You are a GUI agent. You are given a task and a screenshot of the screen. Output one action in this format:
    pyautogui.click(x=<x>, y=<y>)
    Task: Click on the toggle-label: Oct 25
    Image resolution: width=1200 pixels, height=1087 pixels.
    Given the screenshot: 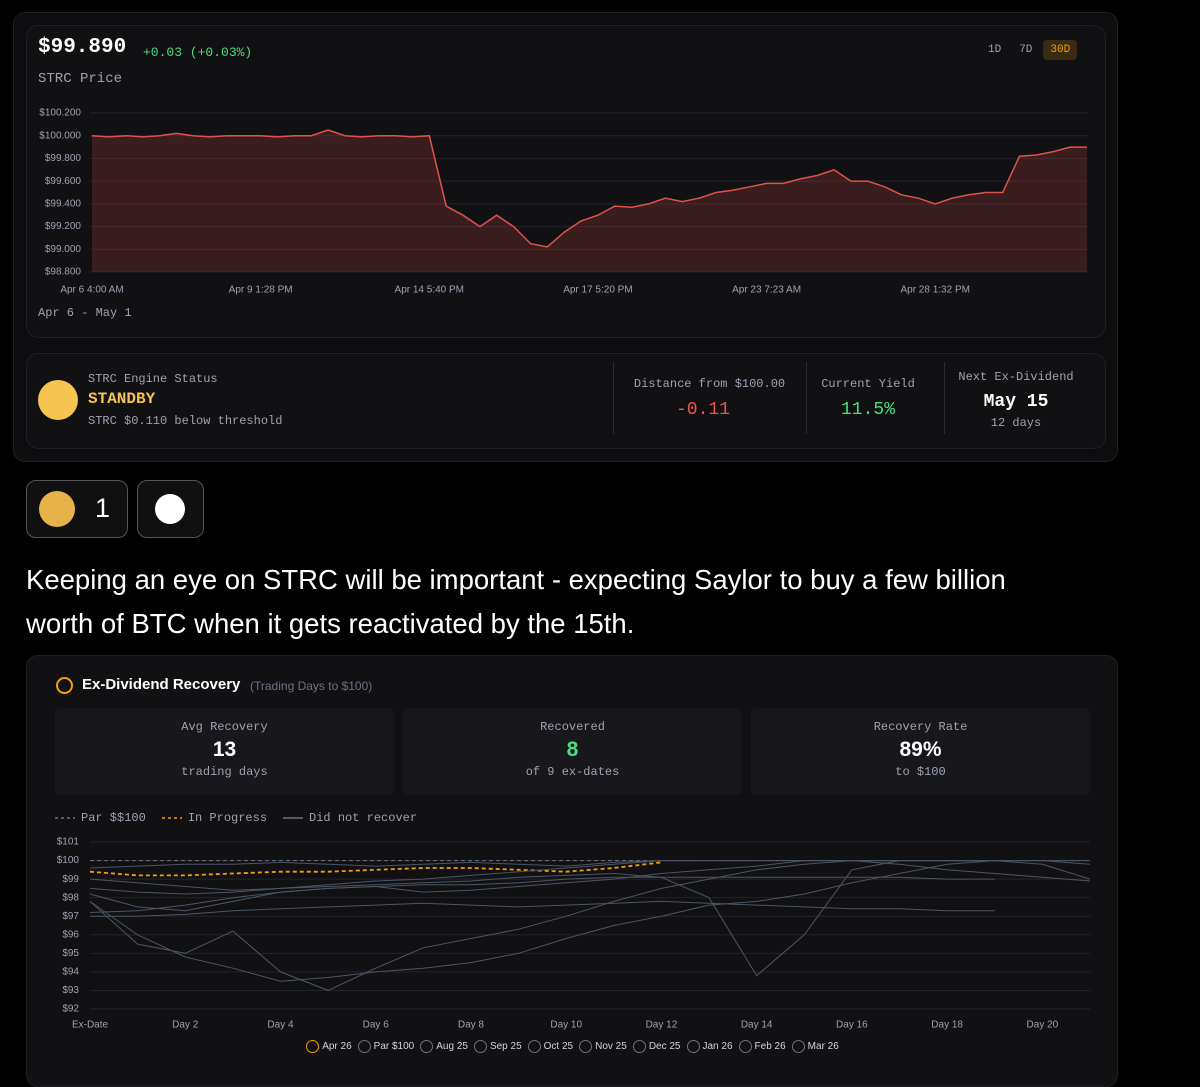 What is the action you would take?
    pyautogui.click(x=558, y=1046)
    